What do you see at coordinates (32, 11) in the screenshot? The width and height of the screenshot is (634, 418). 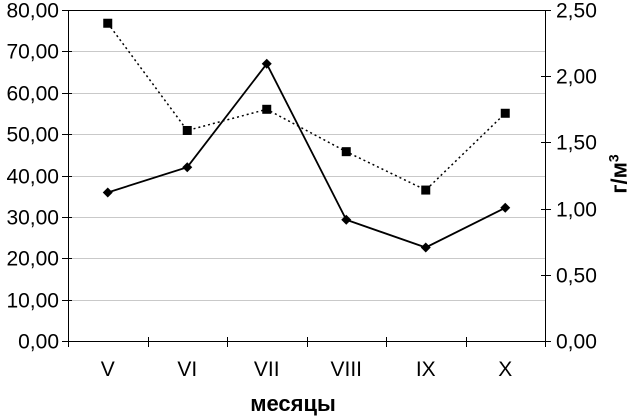 I see `left-axis-tick-label: 80,00` at bounding box center [32, 11].